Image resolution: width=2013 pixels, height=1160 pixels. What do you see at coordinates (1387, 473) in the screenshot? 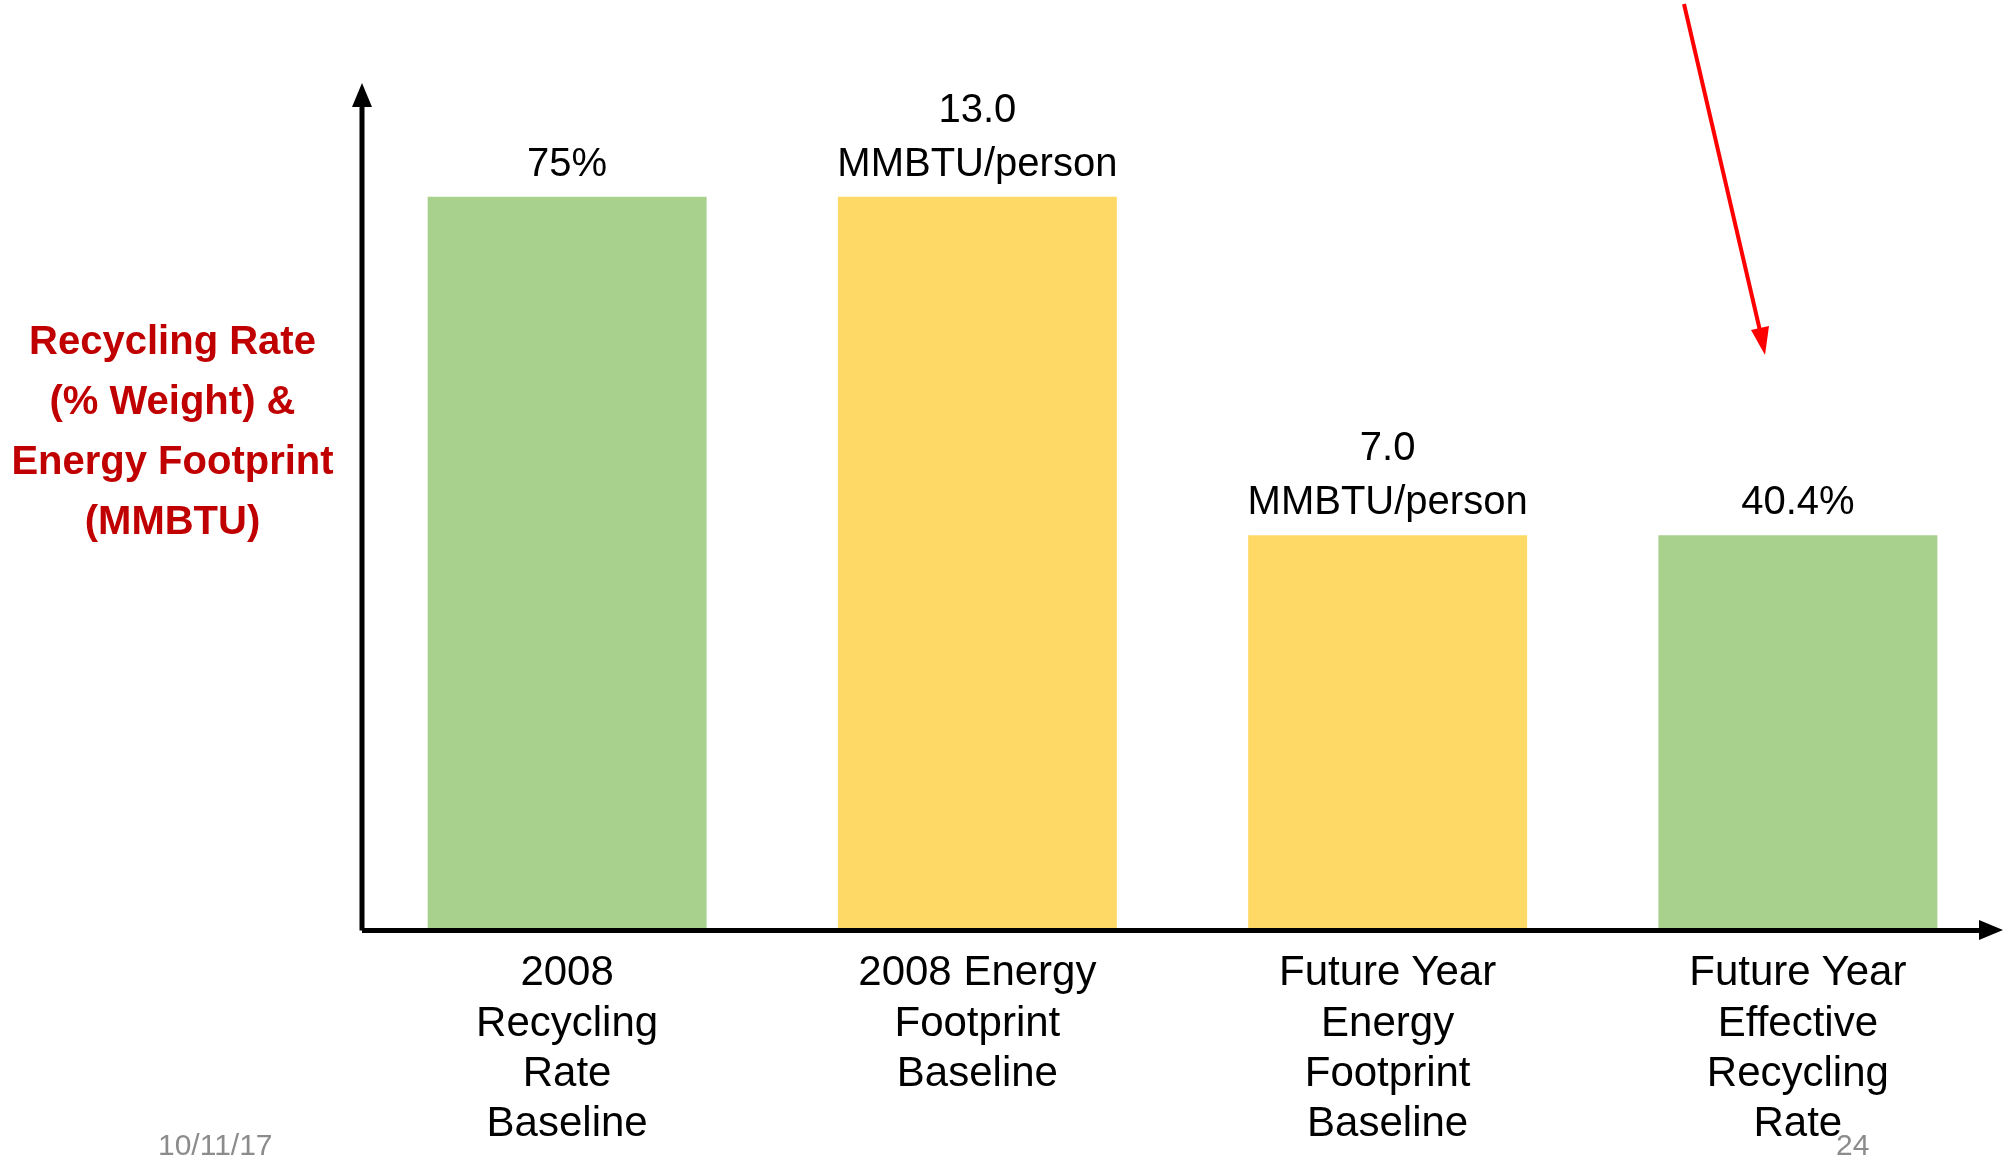
I see `data-label: 7.0 MMBTU/person` at bounding box center [1387, 473].